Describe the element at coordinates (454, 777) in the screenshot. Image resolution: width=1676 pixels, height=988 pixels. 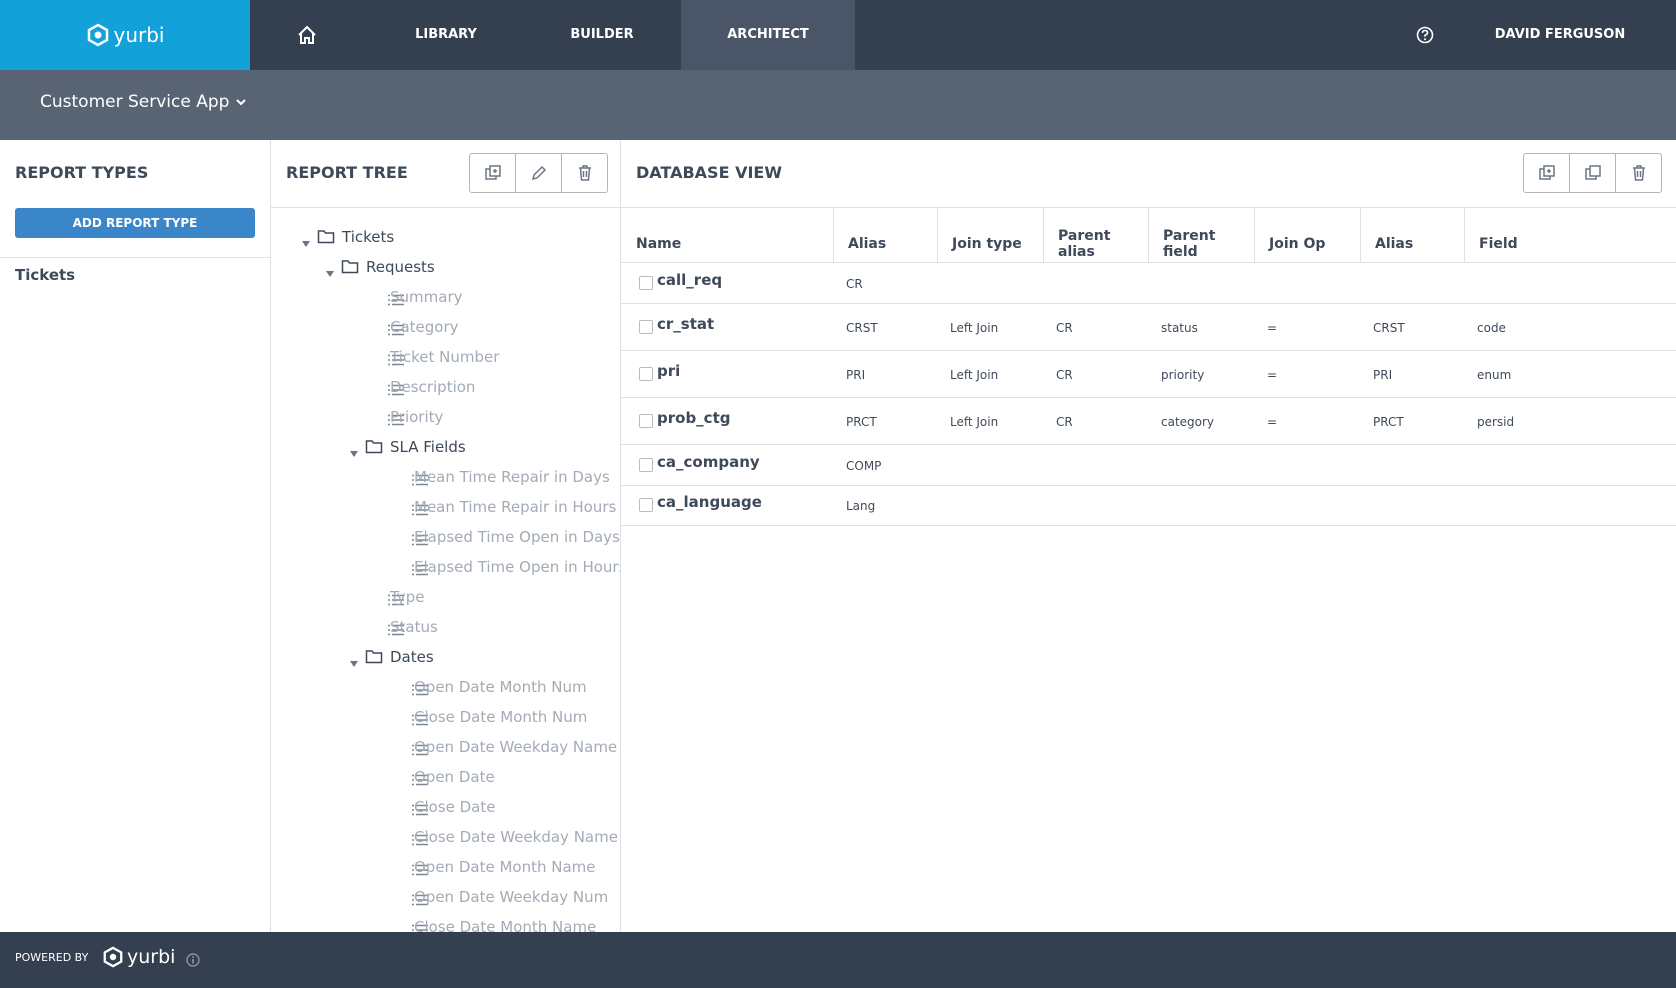
I see `tree-field: Open Date` at that location.